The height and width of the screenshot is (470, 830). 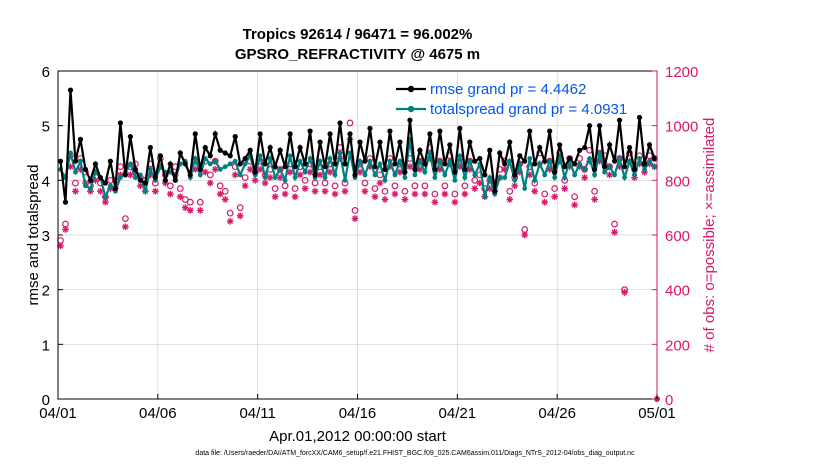 What do you see at coordinates (677, 181) in the screenshot?
I see `y2-tick-label: 800` at bounding box center [677, 181].